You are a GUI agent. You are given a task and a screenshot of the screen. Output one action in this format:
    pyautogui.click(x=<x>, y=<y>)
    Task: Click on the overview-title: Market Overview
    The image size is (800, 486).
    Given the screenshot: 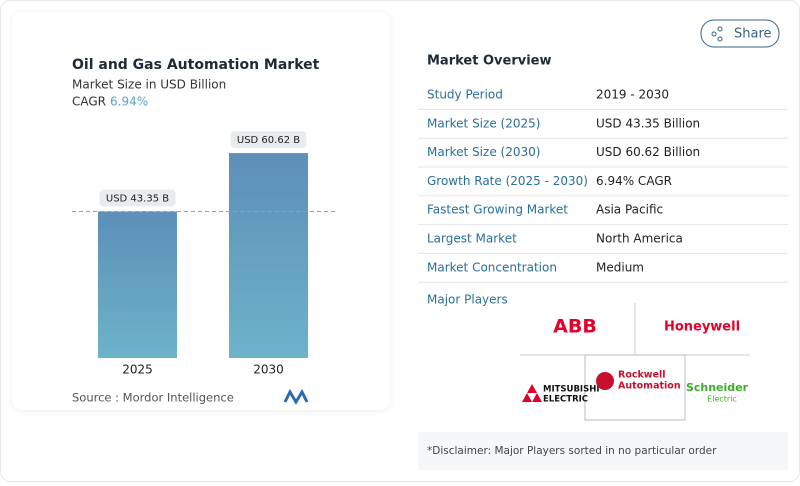 What is the action you would take?
    pyautogui.click(x=489, y=61)
    